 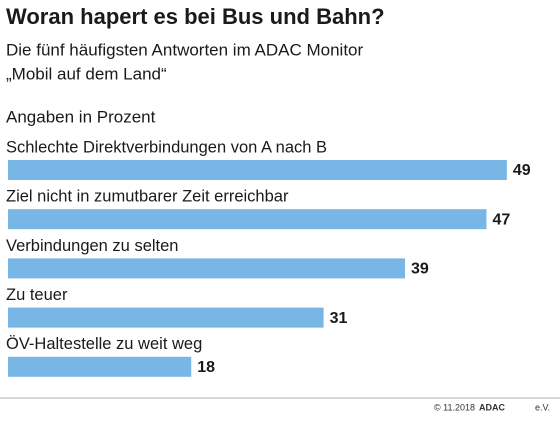 What do you see at coordinates (501, 219) in the screenshot?
I see `value-label: 47` at bounding box center [501, 219].